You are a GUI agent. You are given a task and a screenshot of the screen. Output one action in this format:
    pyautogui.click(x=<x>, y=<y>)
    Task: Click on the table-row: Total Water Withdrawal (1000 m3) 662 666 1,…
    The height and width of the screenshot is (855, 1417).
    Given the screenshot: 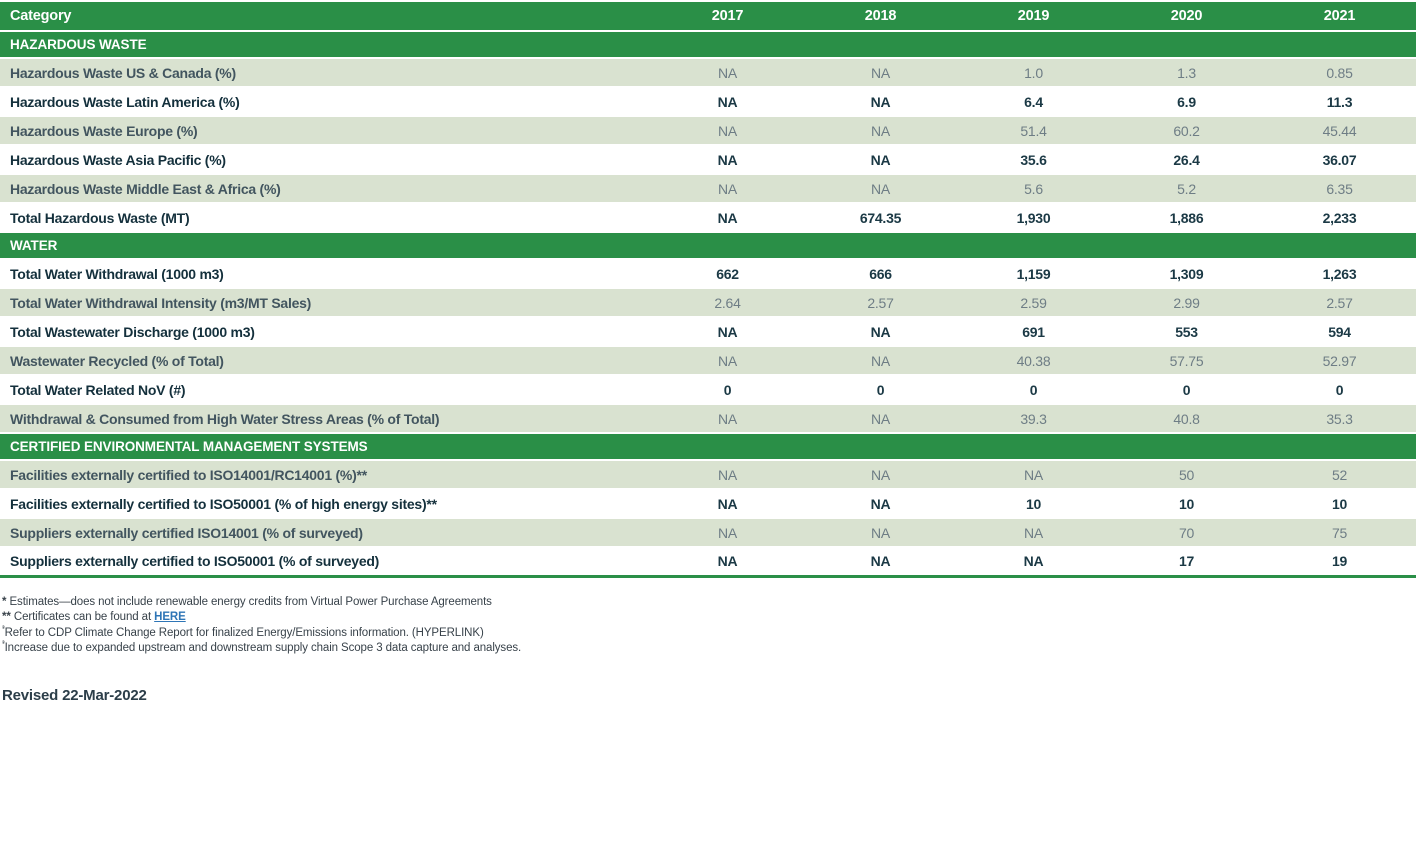 What is the action you would take?
    pyautogui.click(x=708, y=274)
    